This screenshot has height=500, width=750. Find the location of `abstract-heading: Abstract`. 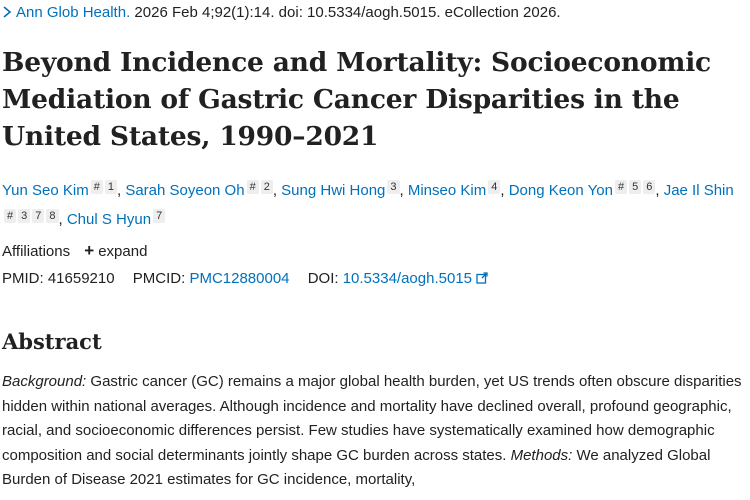

abstract-heading: Abstract is located at coordinates (52, 341).